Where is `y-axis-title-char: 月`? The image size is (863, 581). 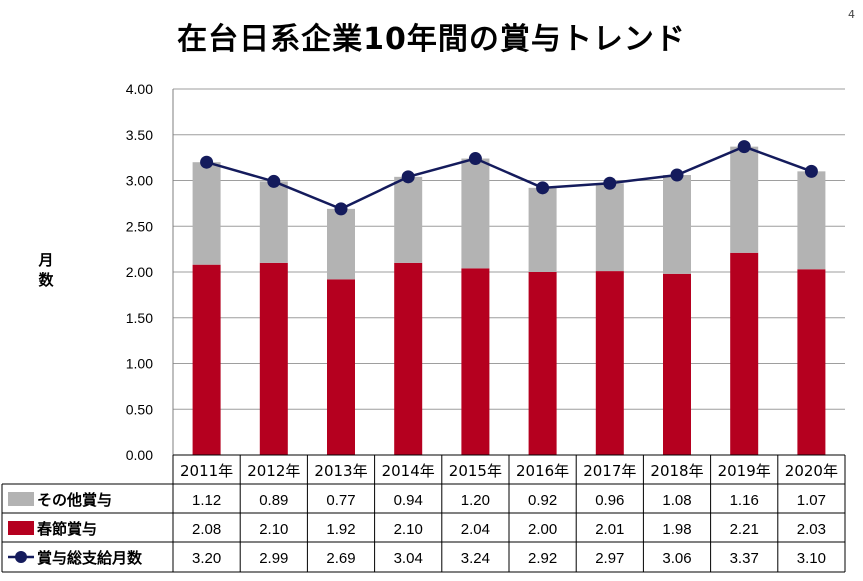
y-axis-title-char: 月 is located at coordinates (46, 260).